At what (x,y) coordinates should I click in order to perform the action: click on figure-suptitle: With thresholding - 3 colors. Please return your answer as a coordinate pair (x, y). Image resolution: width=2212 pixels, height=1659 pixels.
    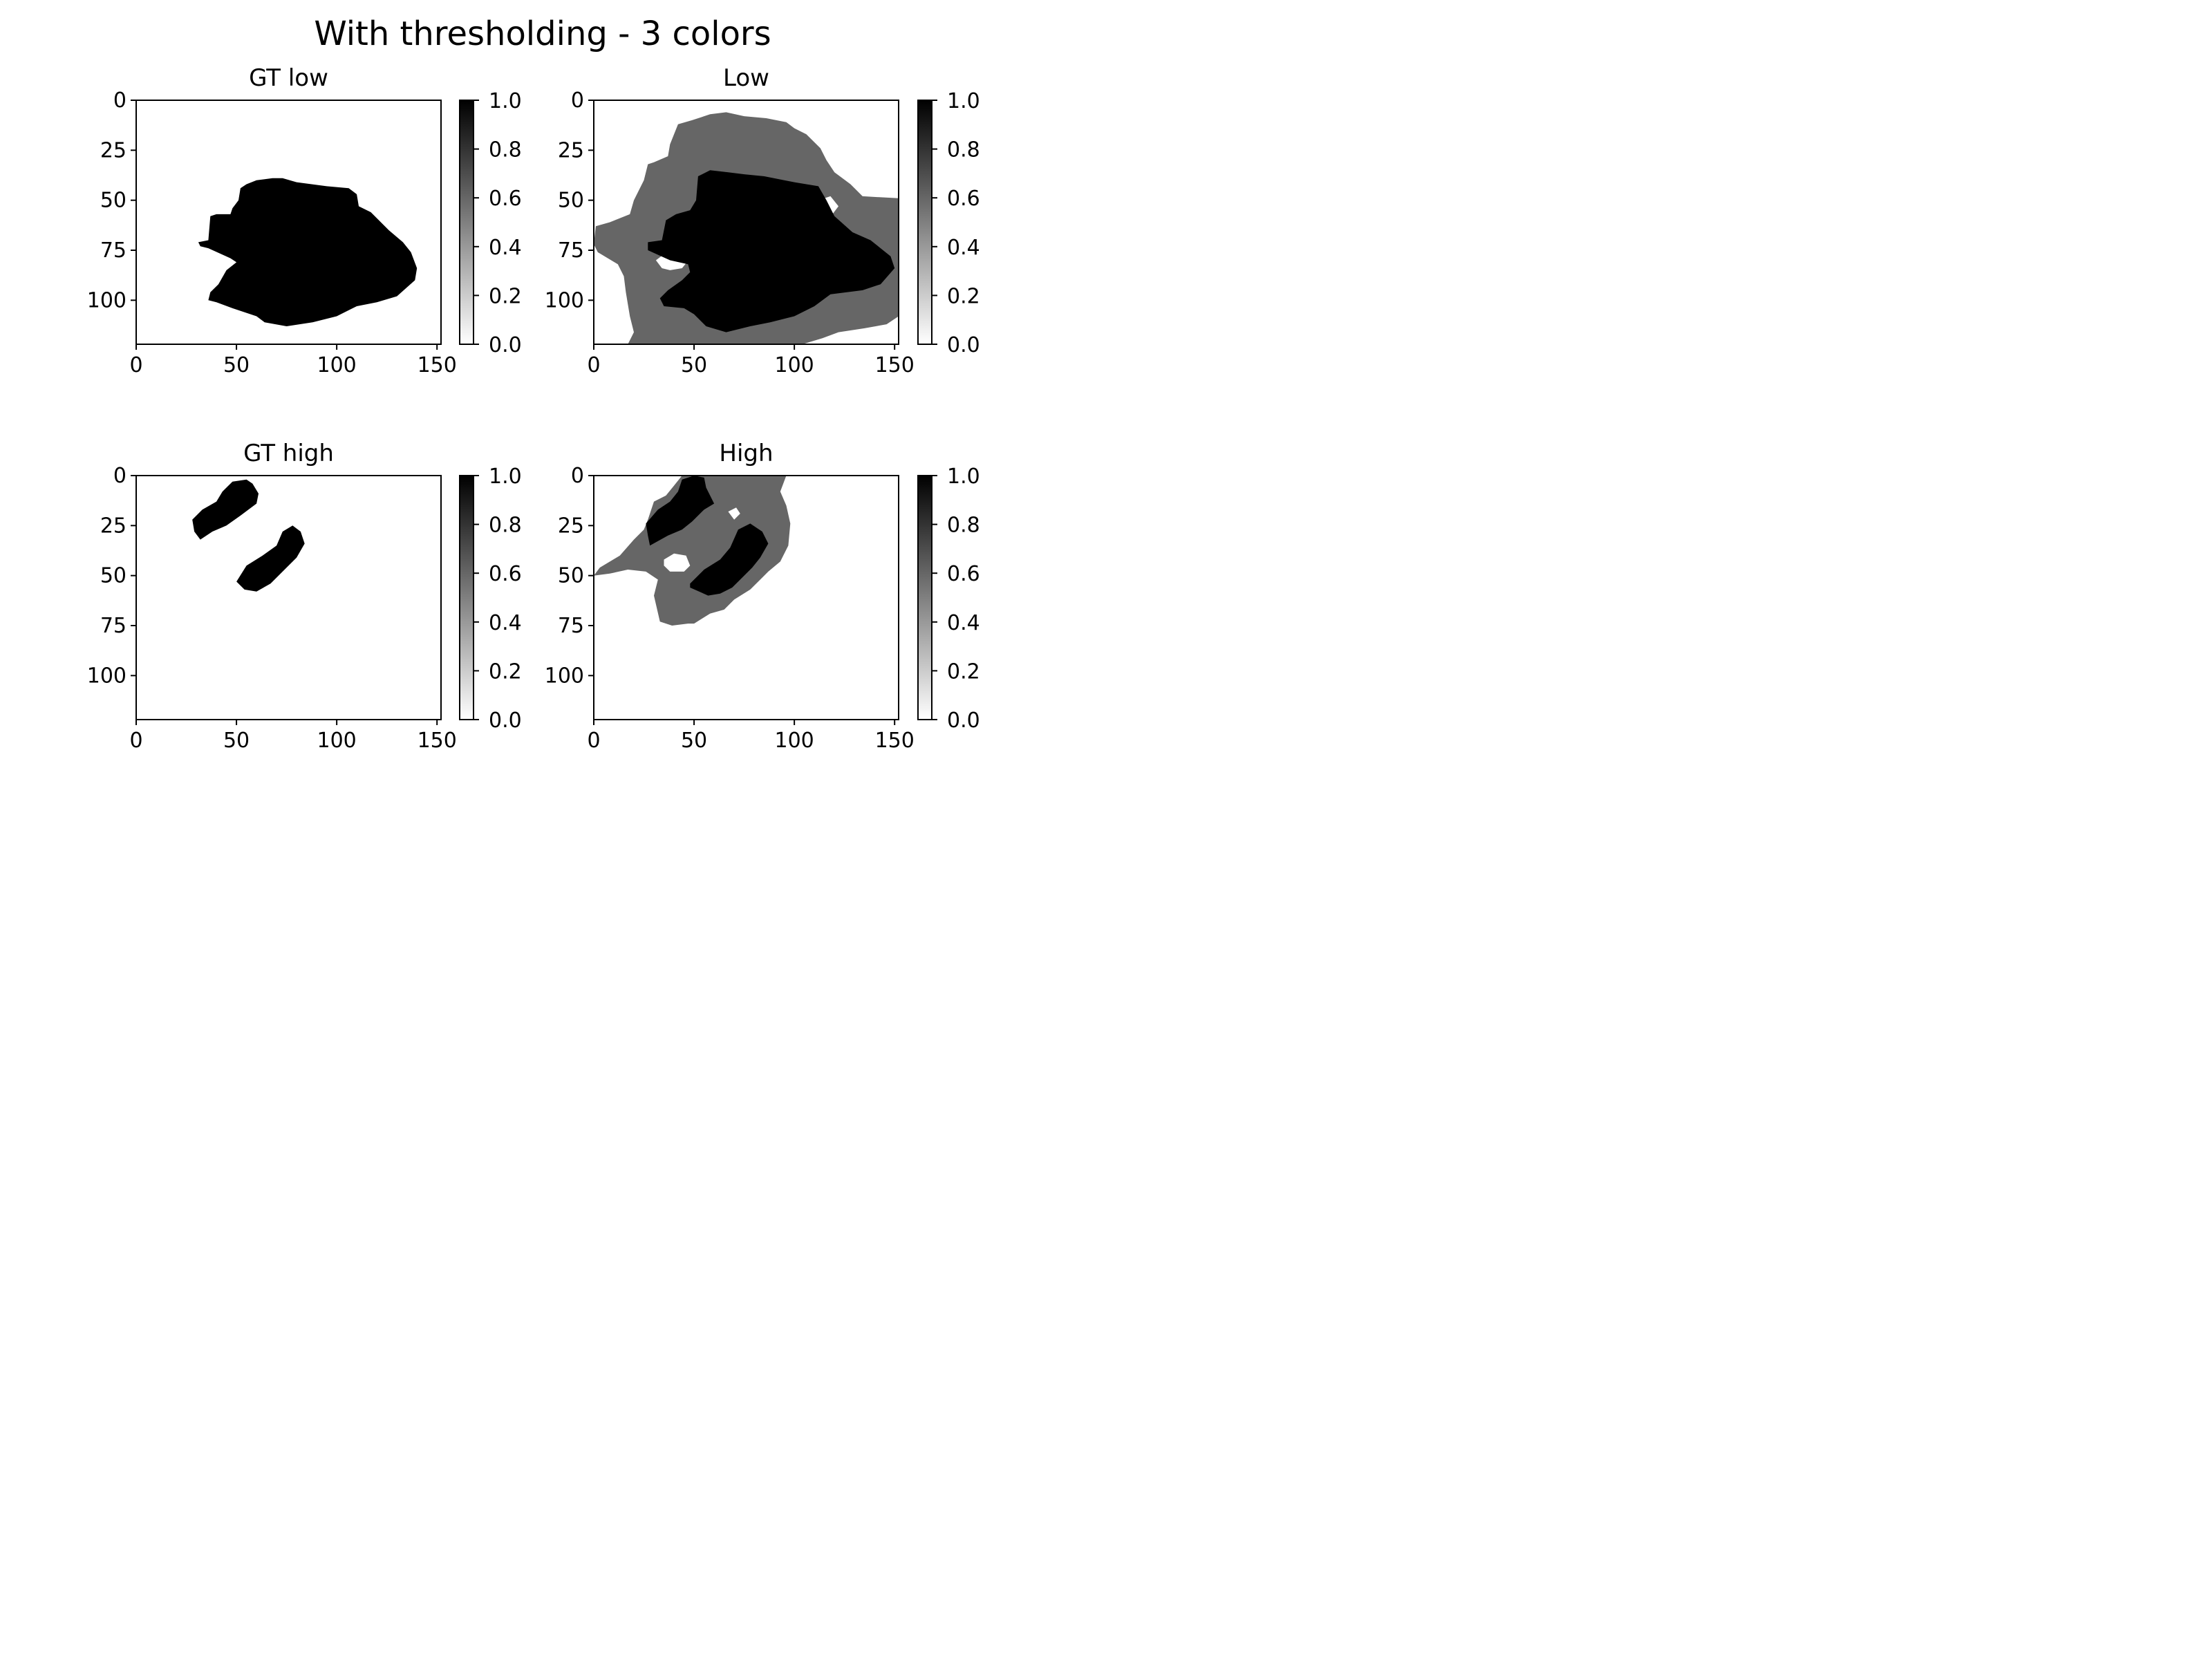
    Looking at the image, I should click on (542, 34).